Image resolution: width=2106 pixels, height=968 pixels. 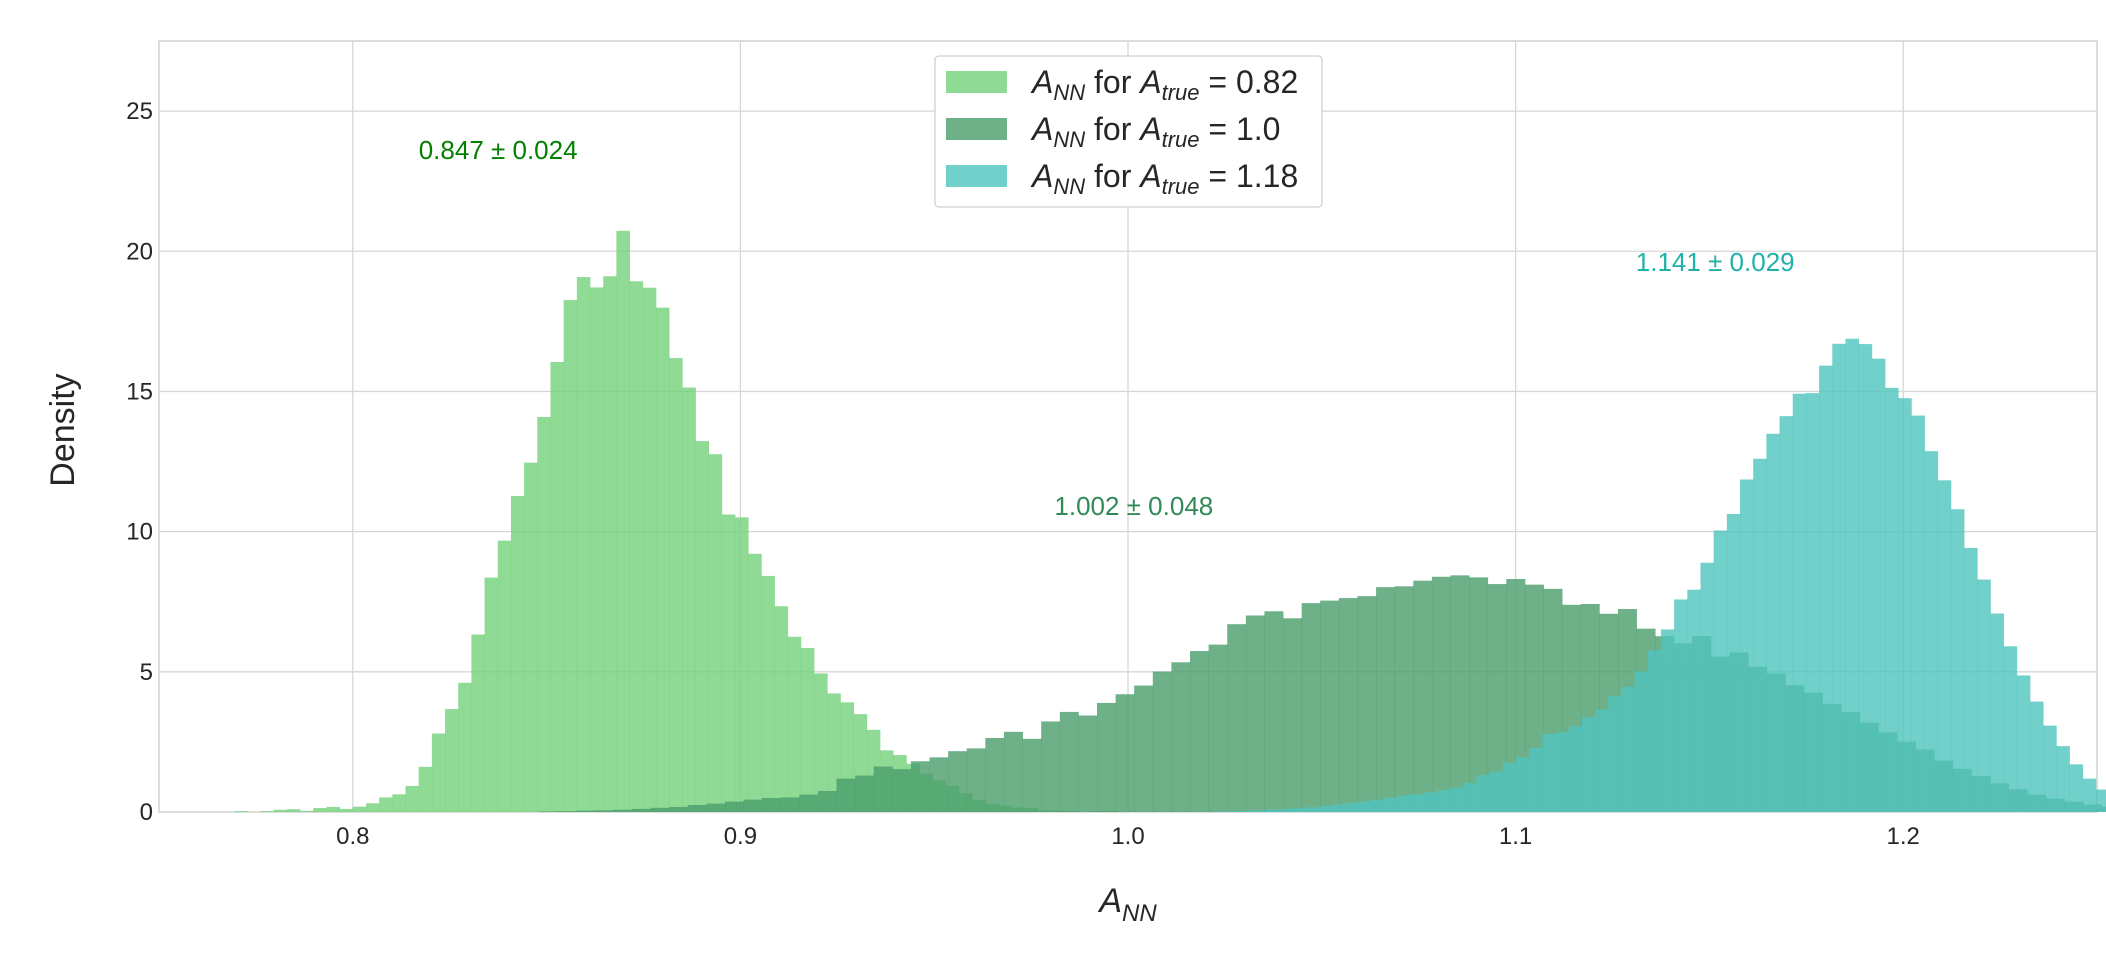 What do you see at coordinates (1515, 836) in the screenshot?
I see `x-tick-label: 1.1` at bounding box center [1515, 836].